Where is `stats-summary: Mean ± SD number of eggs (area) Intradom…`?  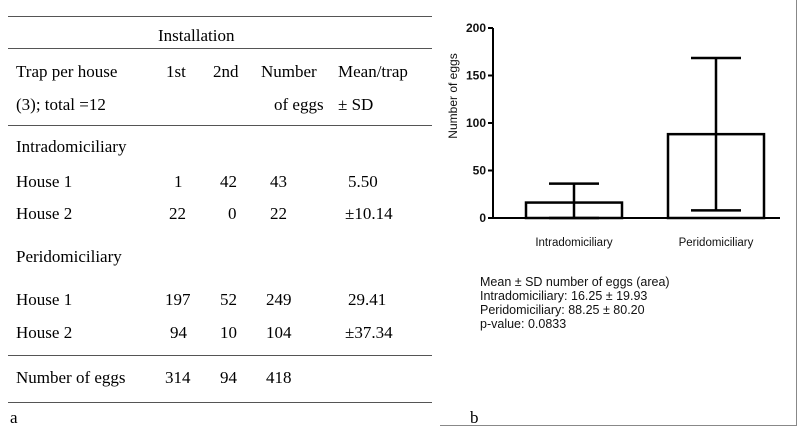
stats-summary: Mean ± SD number of eggs (area) Intradom… is located at coordinates (575, 303).